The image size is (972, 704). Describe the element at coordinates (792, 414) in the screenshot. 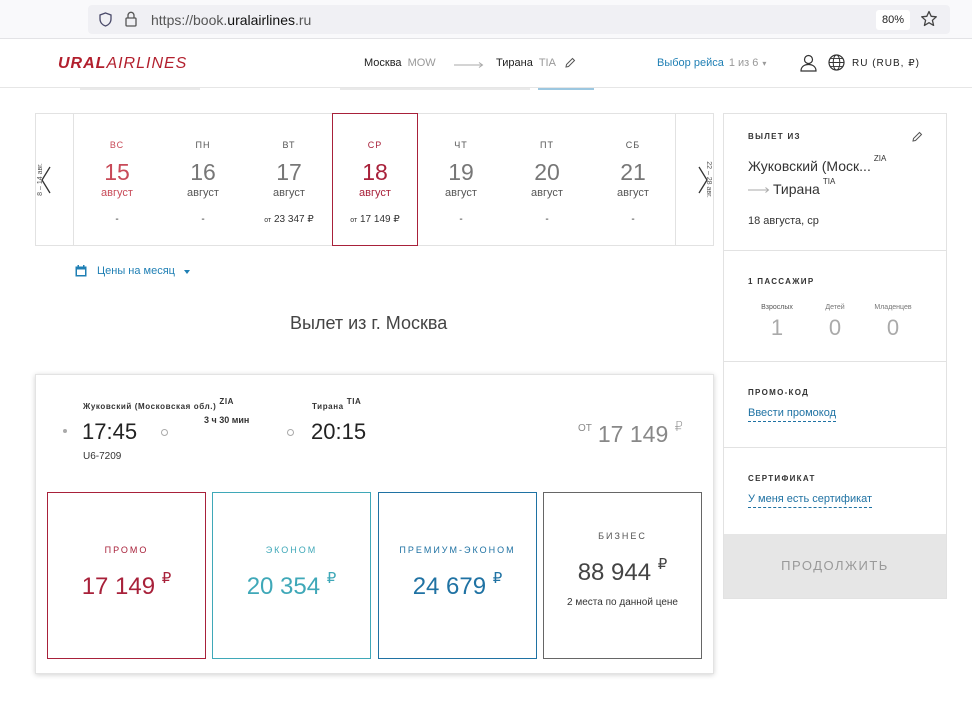

I see `enter-promo-link: Ввести промокод` at that location.